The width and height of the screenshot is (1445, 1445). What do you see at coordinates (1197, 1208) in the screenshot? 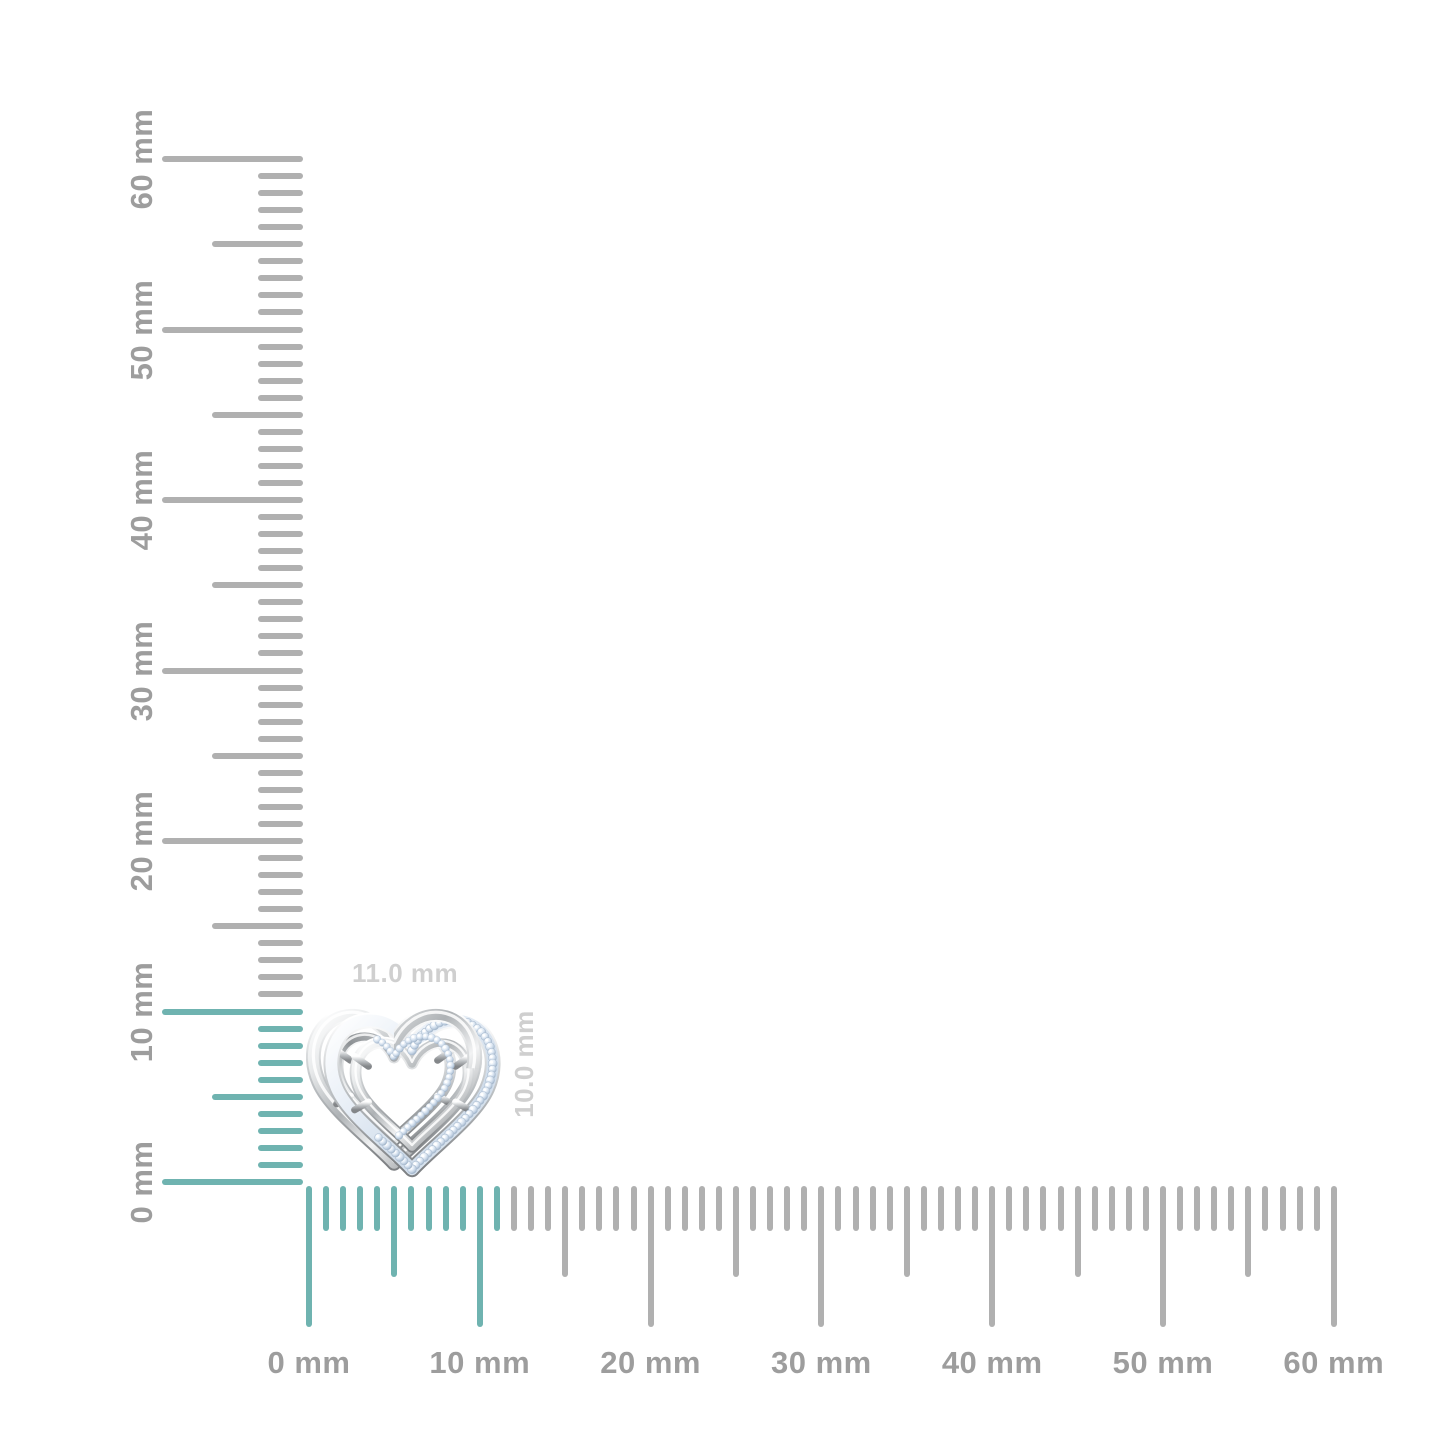
I see `hruler-tick-52mm` at bounding box center [1197, 1208].